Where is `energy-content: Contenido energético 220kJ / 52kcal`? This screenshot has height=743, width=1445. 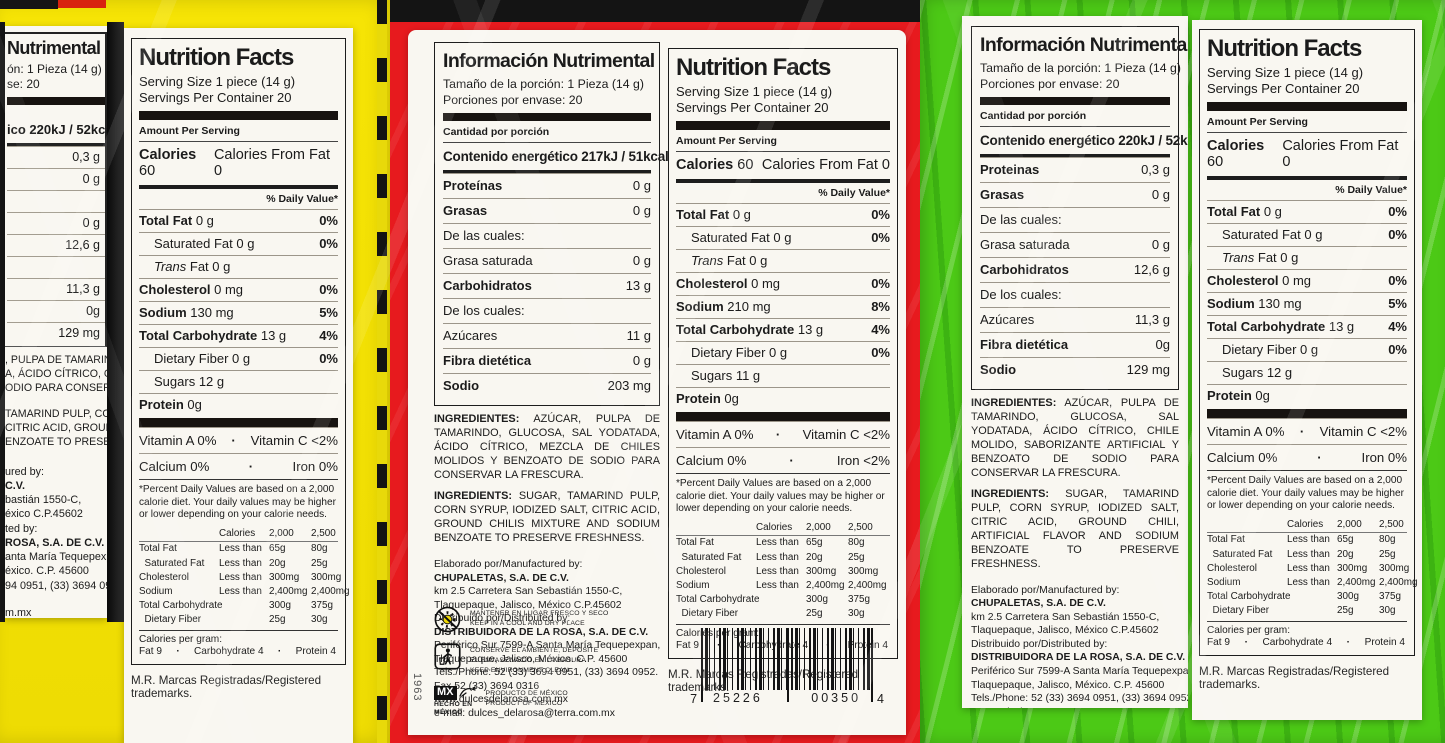
energy-content: Contenido energético 220kJ / 52kcal is located at coordinates (1084, 142).